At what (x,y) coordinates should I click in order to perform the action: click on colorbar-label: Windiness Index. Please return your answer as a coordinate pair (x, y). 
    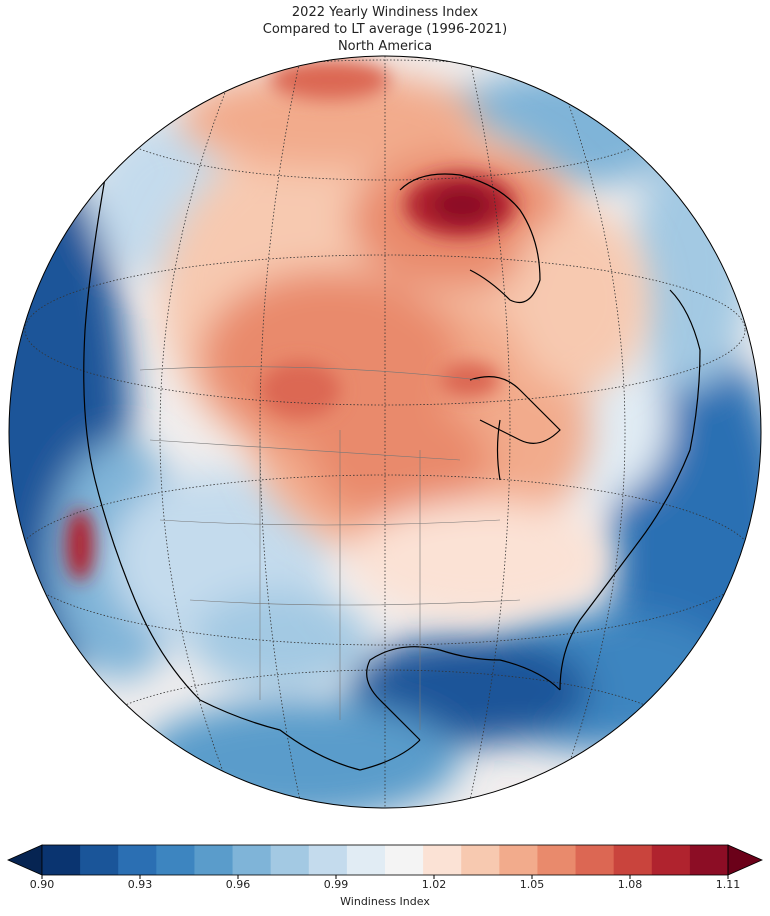
    Looking at the image, I should click on (385, 901).